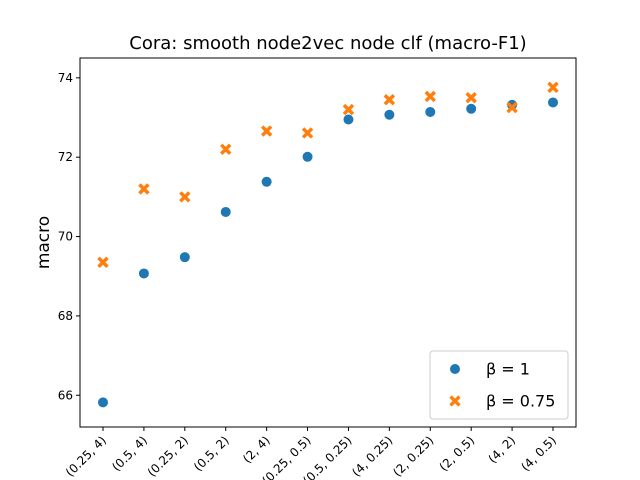  Describe the element at coordinates (455, 369) in the screenshot. I see `legend-marker-circle` at that location.